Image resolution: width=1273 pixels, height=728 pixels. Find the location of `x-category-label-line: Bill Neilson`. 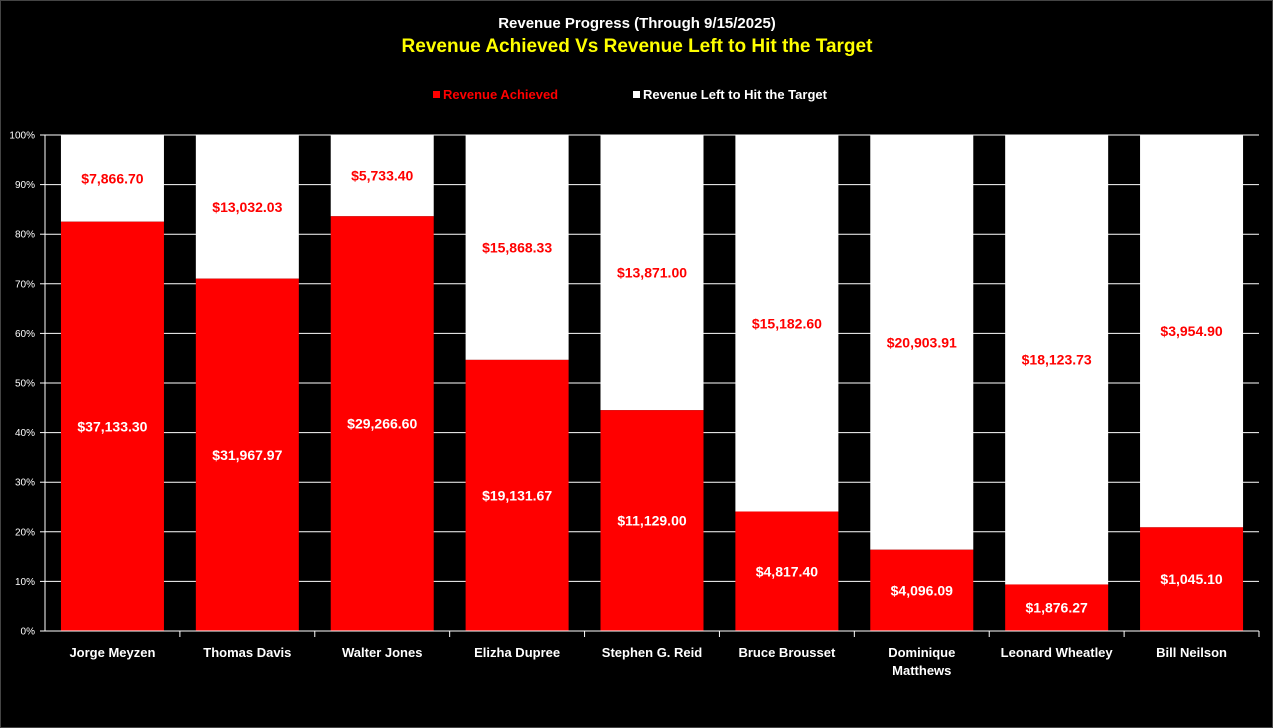

x-category-label-line: Bill Neilson is located at coordinates (1191, 652).